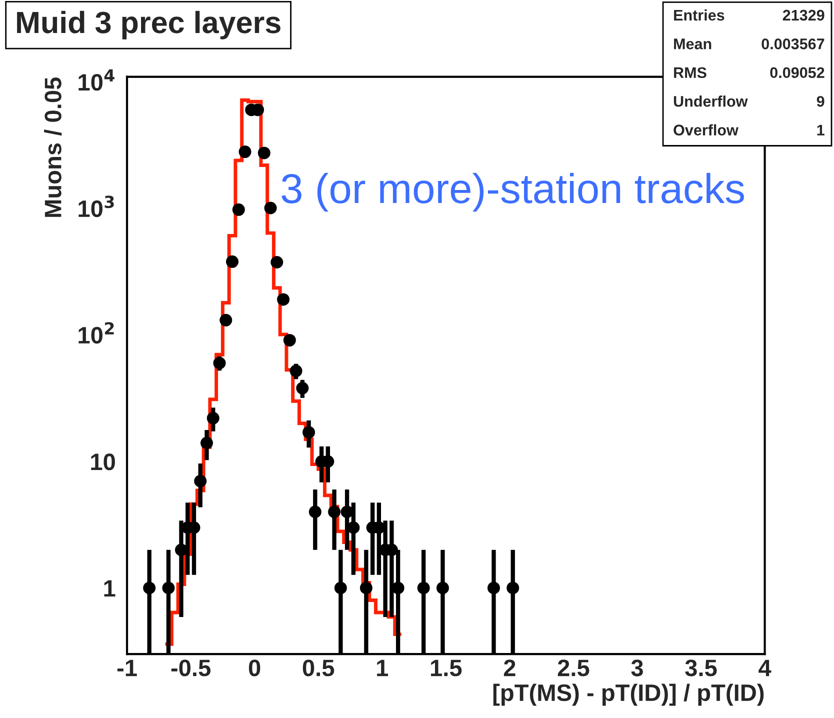  Describe the element at coordinates (690, 72) in the screenshot. I see `annotation: RMS` at that location.